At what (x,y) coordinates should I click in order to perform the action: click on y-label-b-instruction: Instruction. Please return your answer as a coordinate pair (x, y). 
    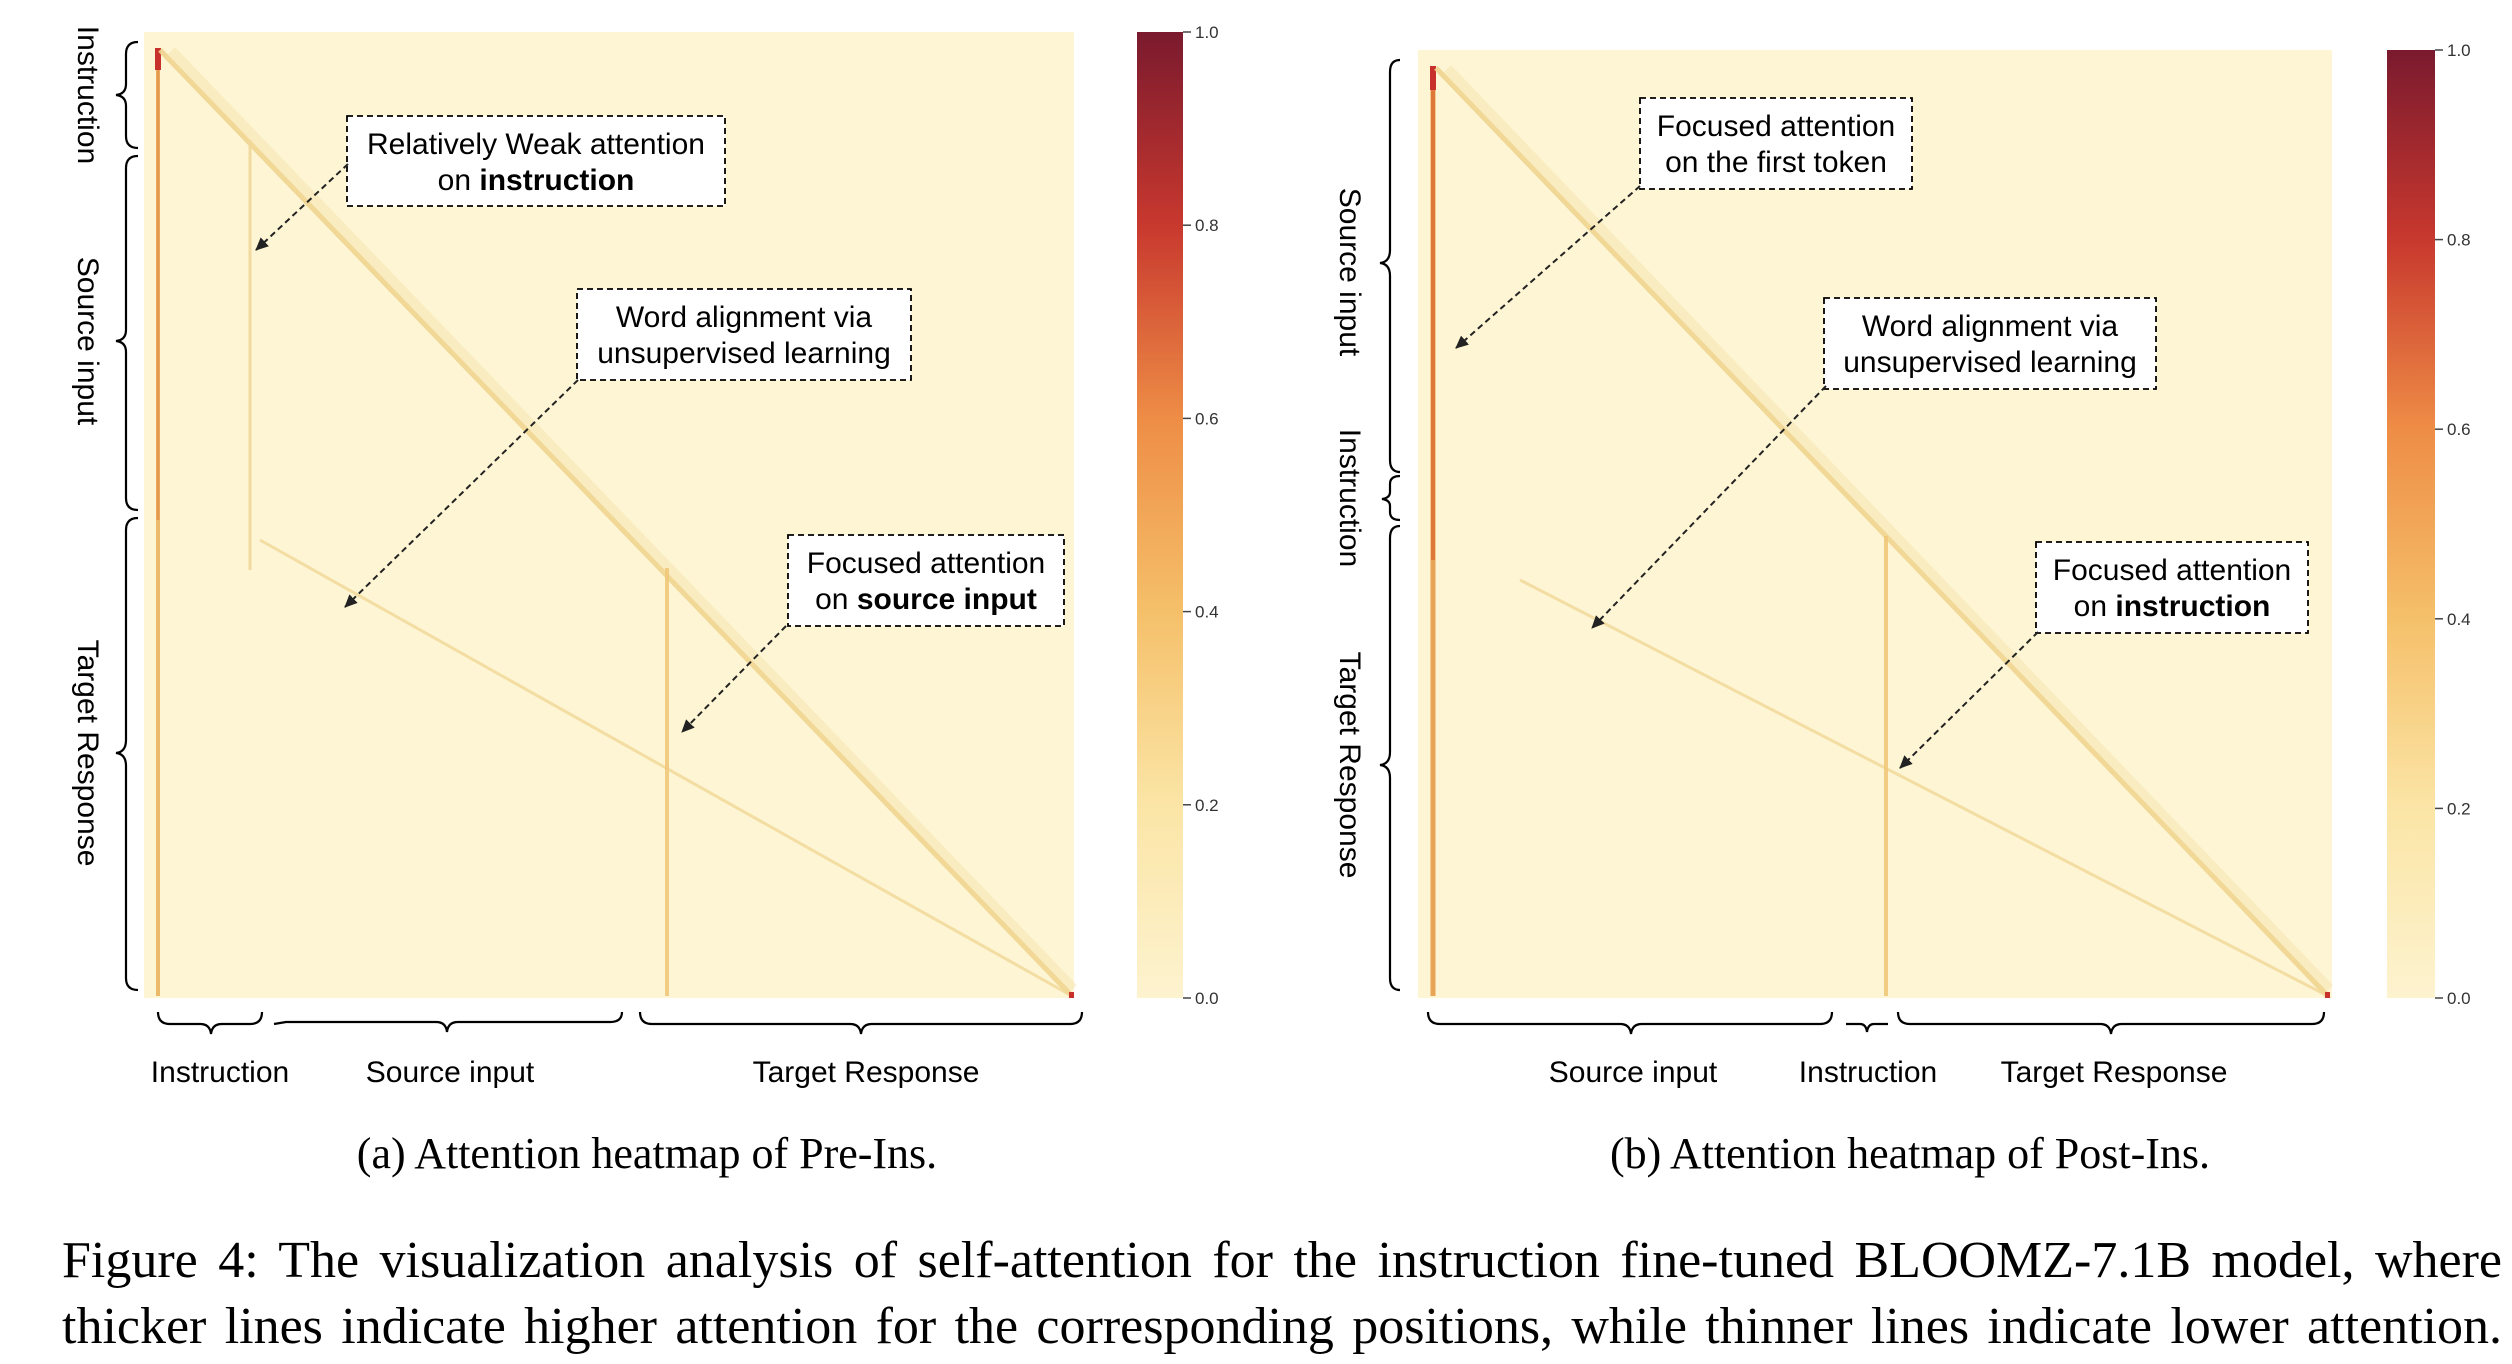
    Looking at the image, I should click on (1349, 498).